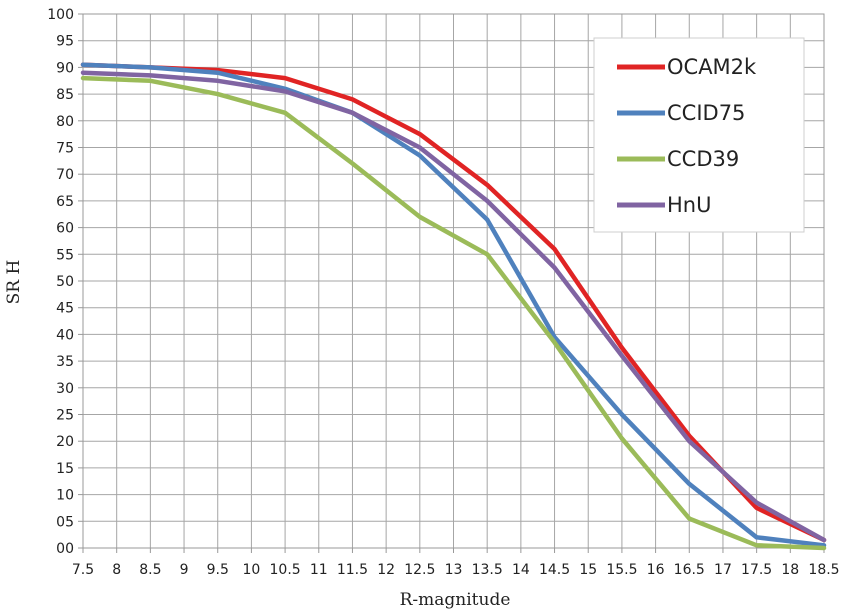  I want to click on x-tick-label: 14.5, so click(554, 570).